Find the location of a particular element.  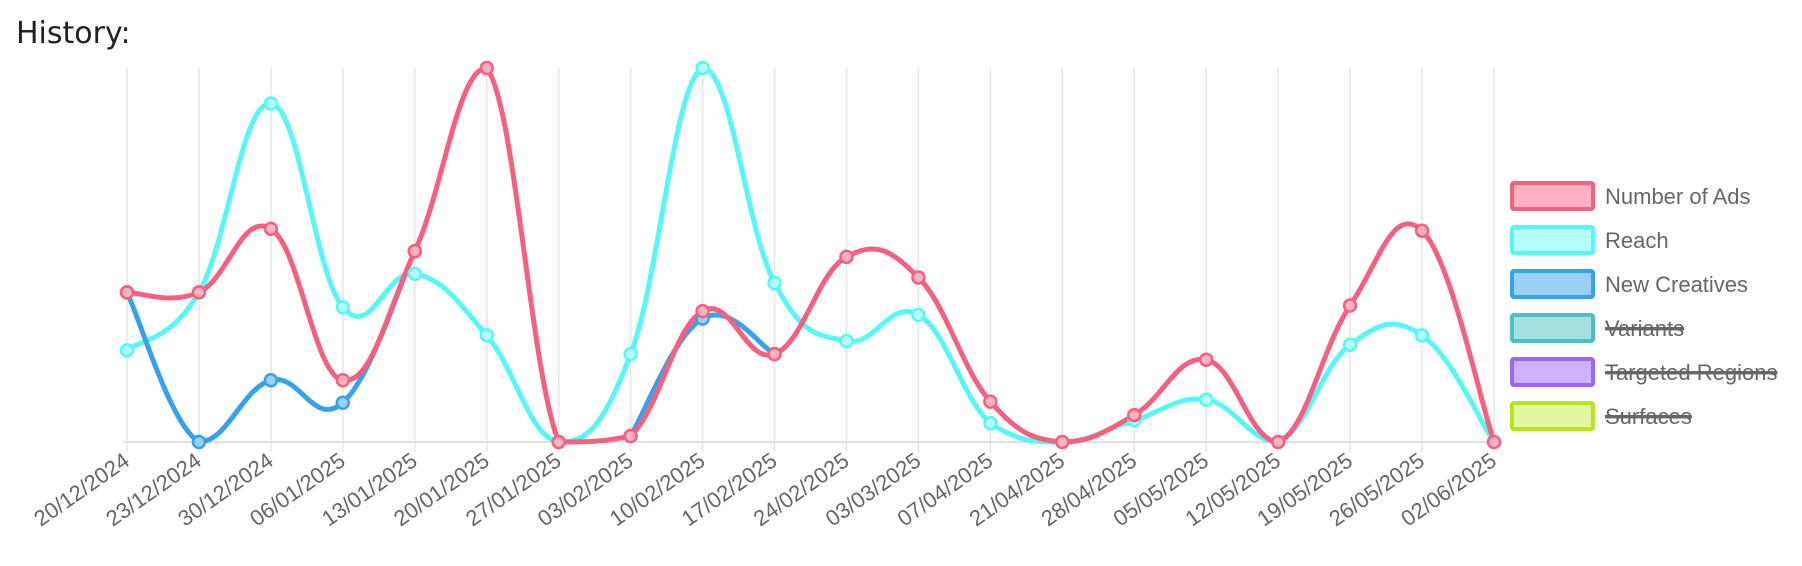

legend-item-reach: Reach is located at coordinates (1589, 240).